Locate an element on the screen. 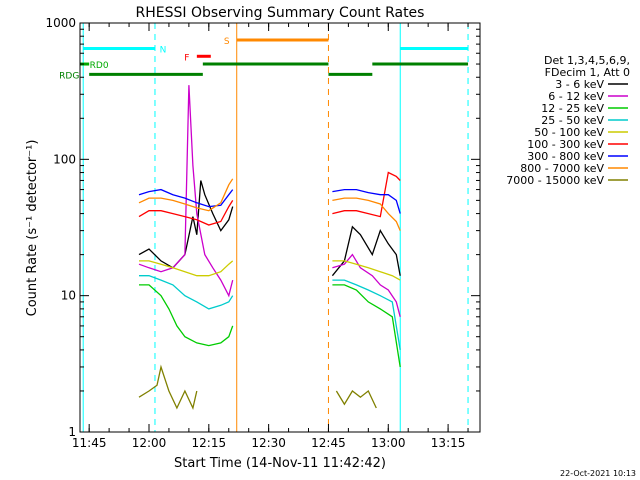 This screenshot has width=640, height=480. footer-timestamp: 22-Oct-2021 10:13 is located at coordinates (598, 473).